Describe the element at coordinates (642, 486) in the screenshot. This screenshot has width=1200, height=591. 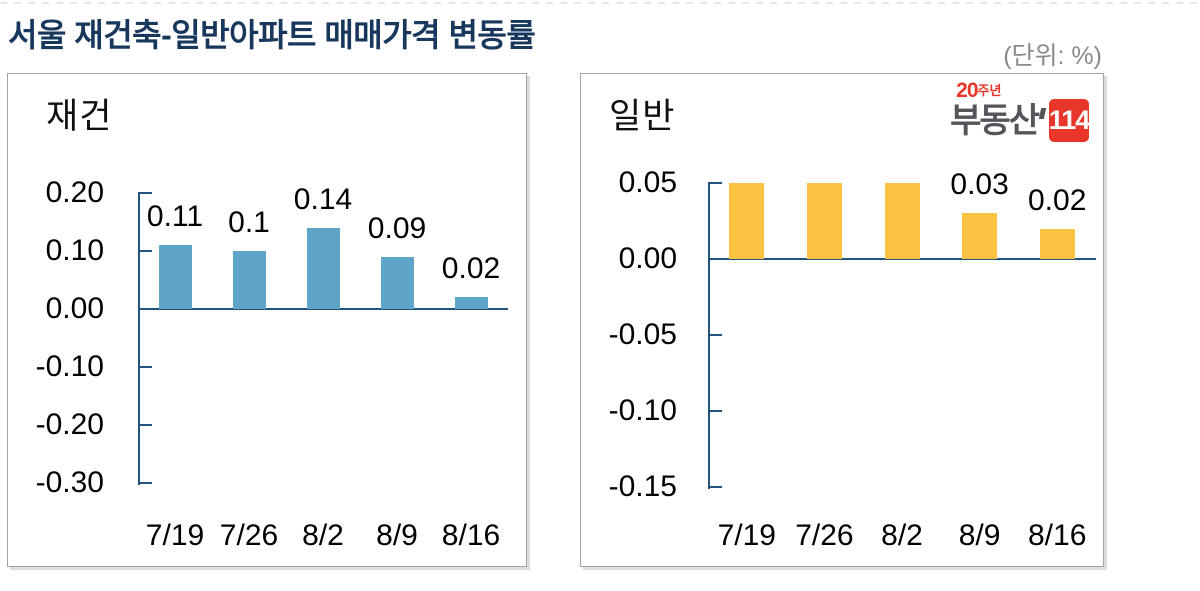
I see `y-axis-label: -0.15` at that location.